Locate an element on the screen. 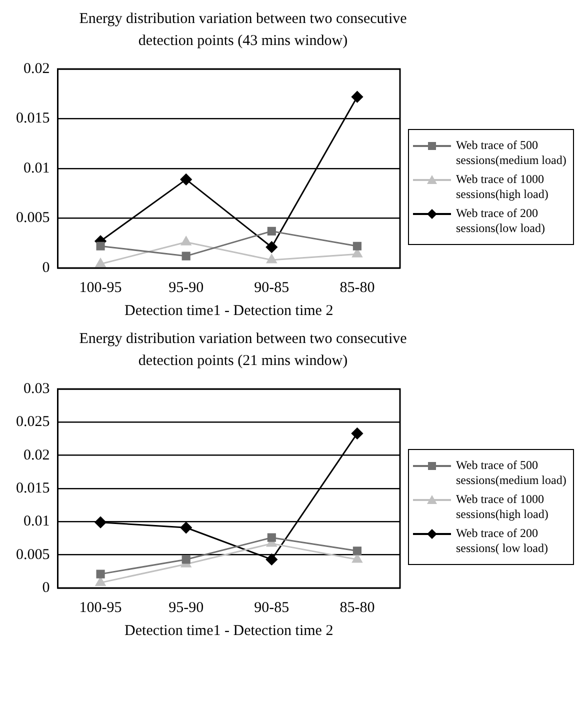 The image size is (583, 710). legend-label: Web trace of 200 sessions( low load) is located at coordinates (502, 541).